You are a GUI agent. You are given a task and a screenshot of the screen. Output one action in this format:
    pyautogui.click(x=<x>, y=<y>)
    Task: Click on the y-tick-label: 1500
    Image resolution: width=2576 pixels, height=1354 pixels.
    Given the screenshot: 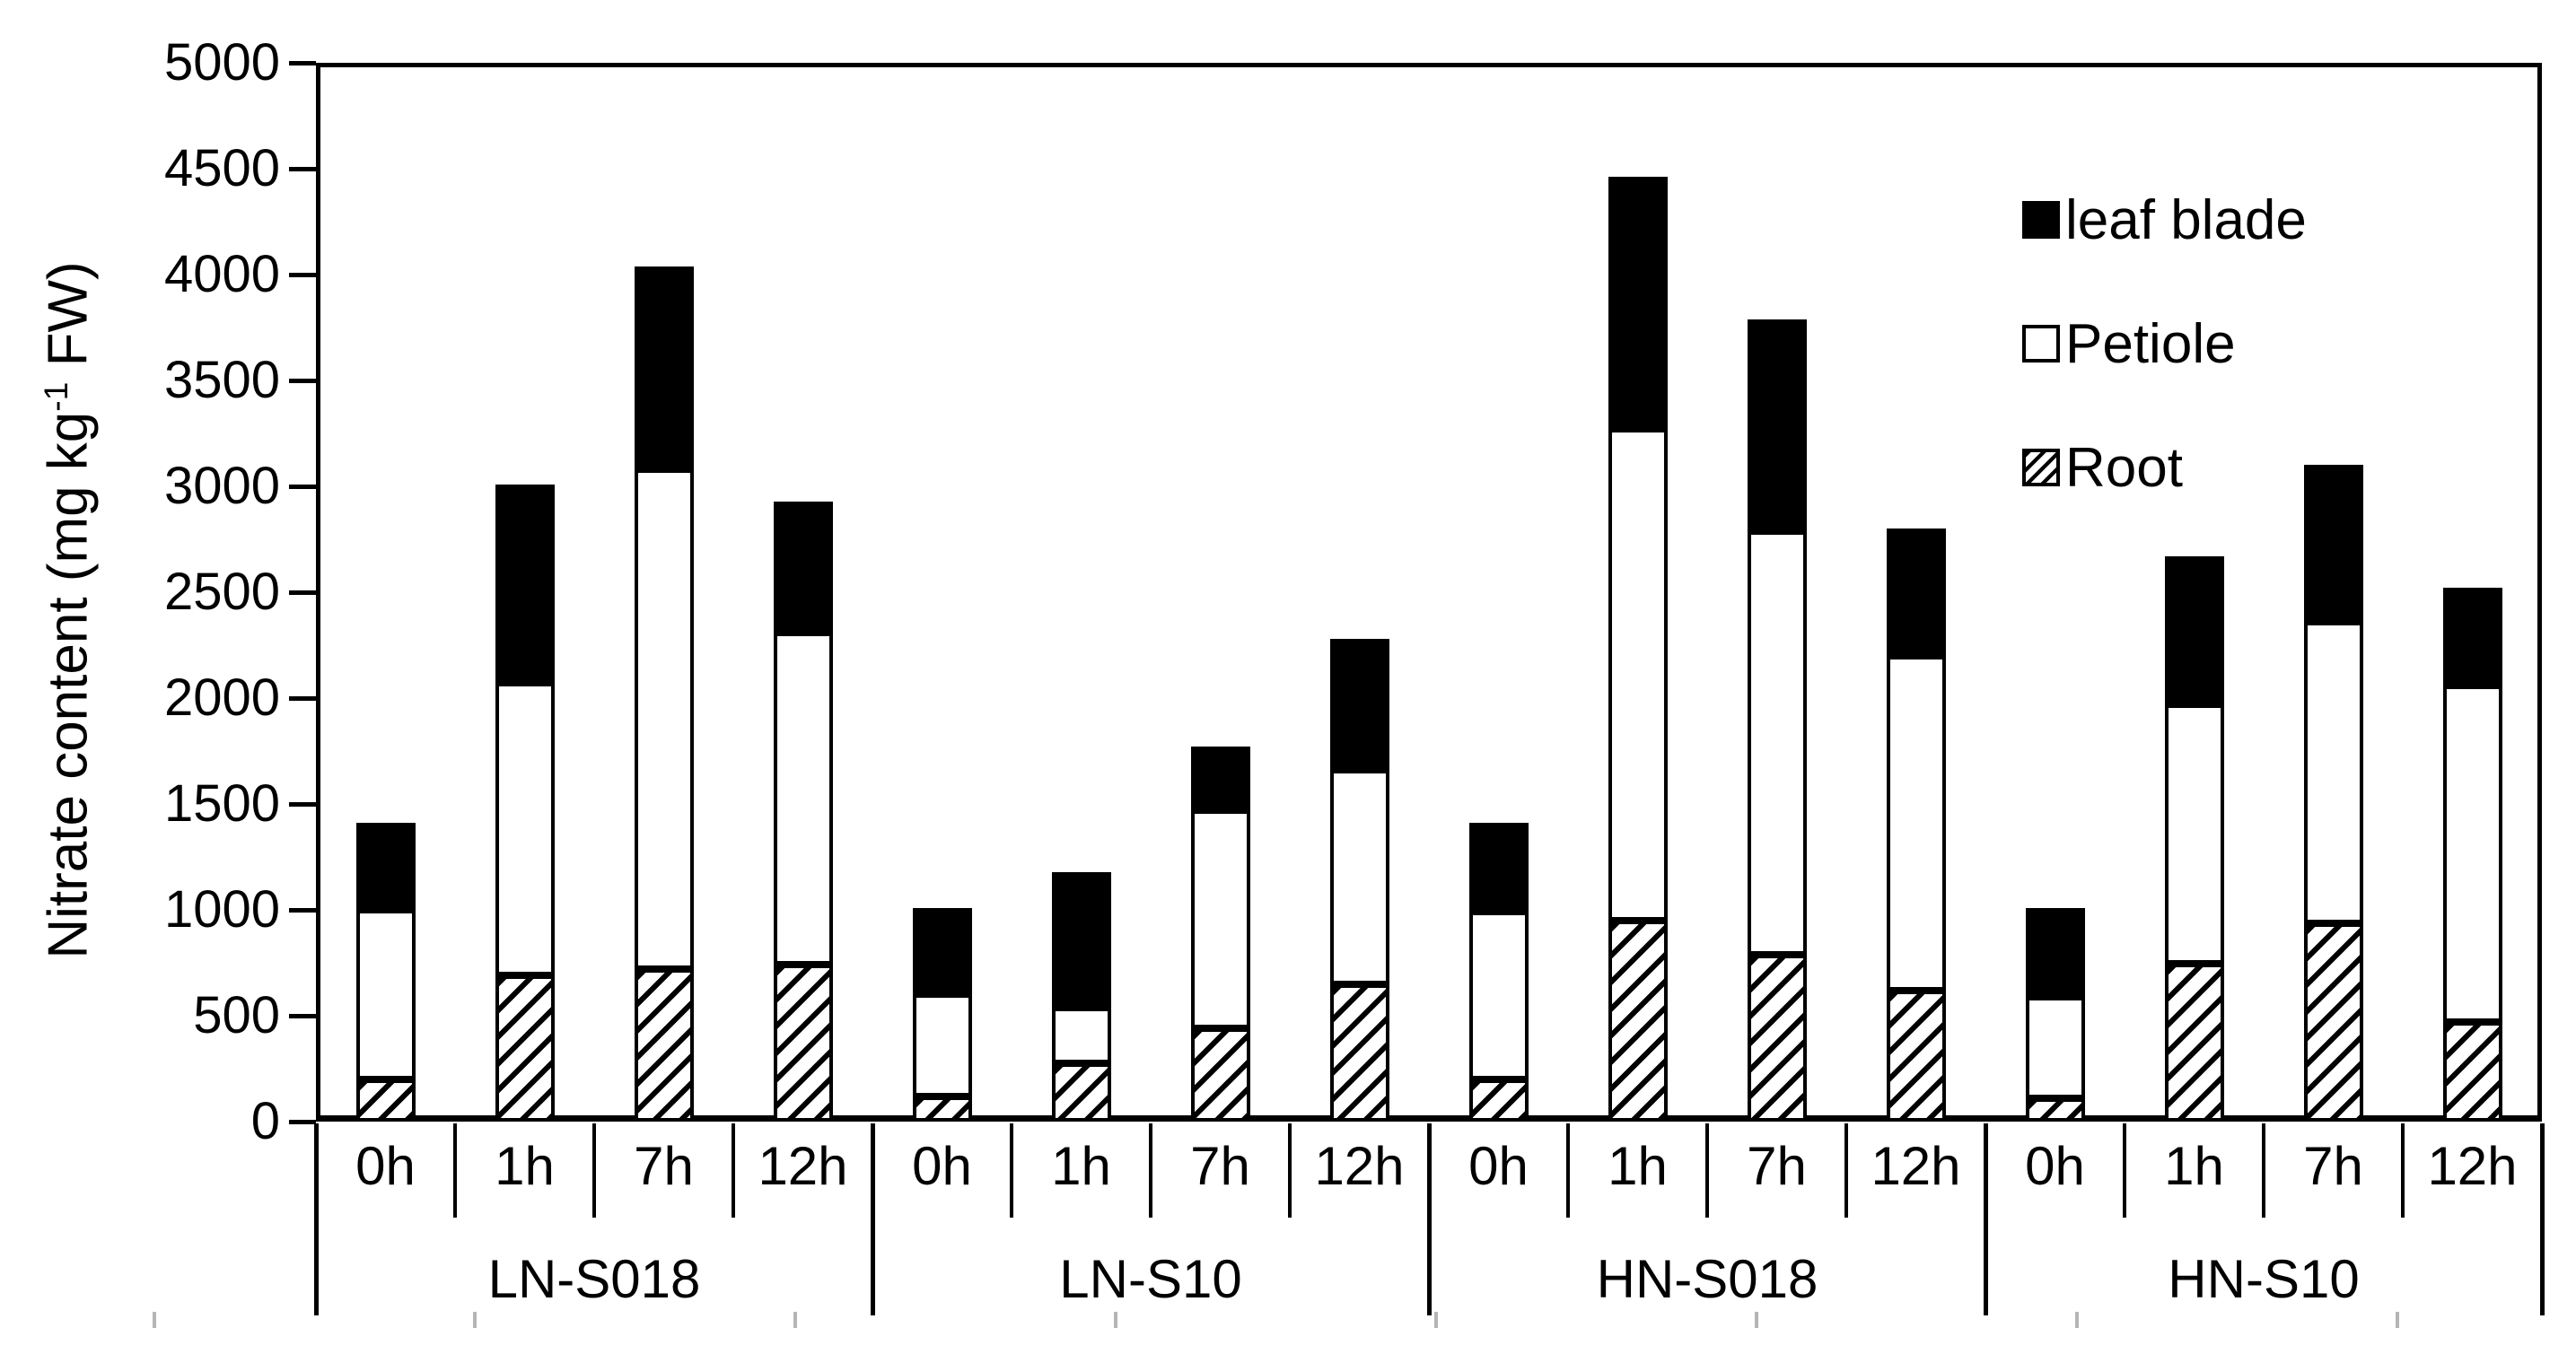 What is the action you would take?
    pyautogui.click(x=221, y=803)
    